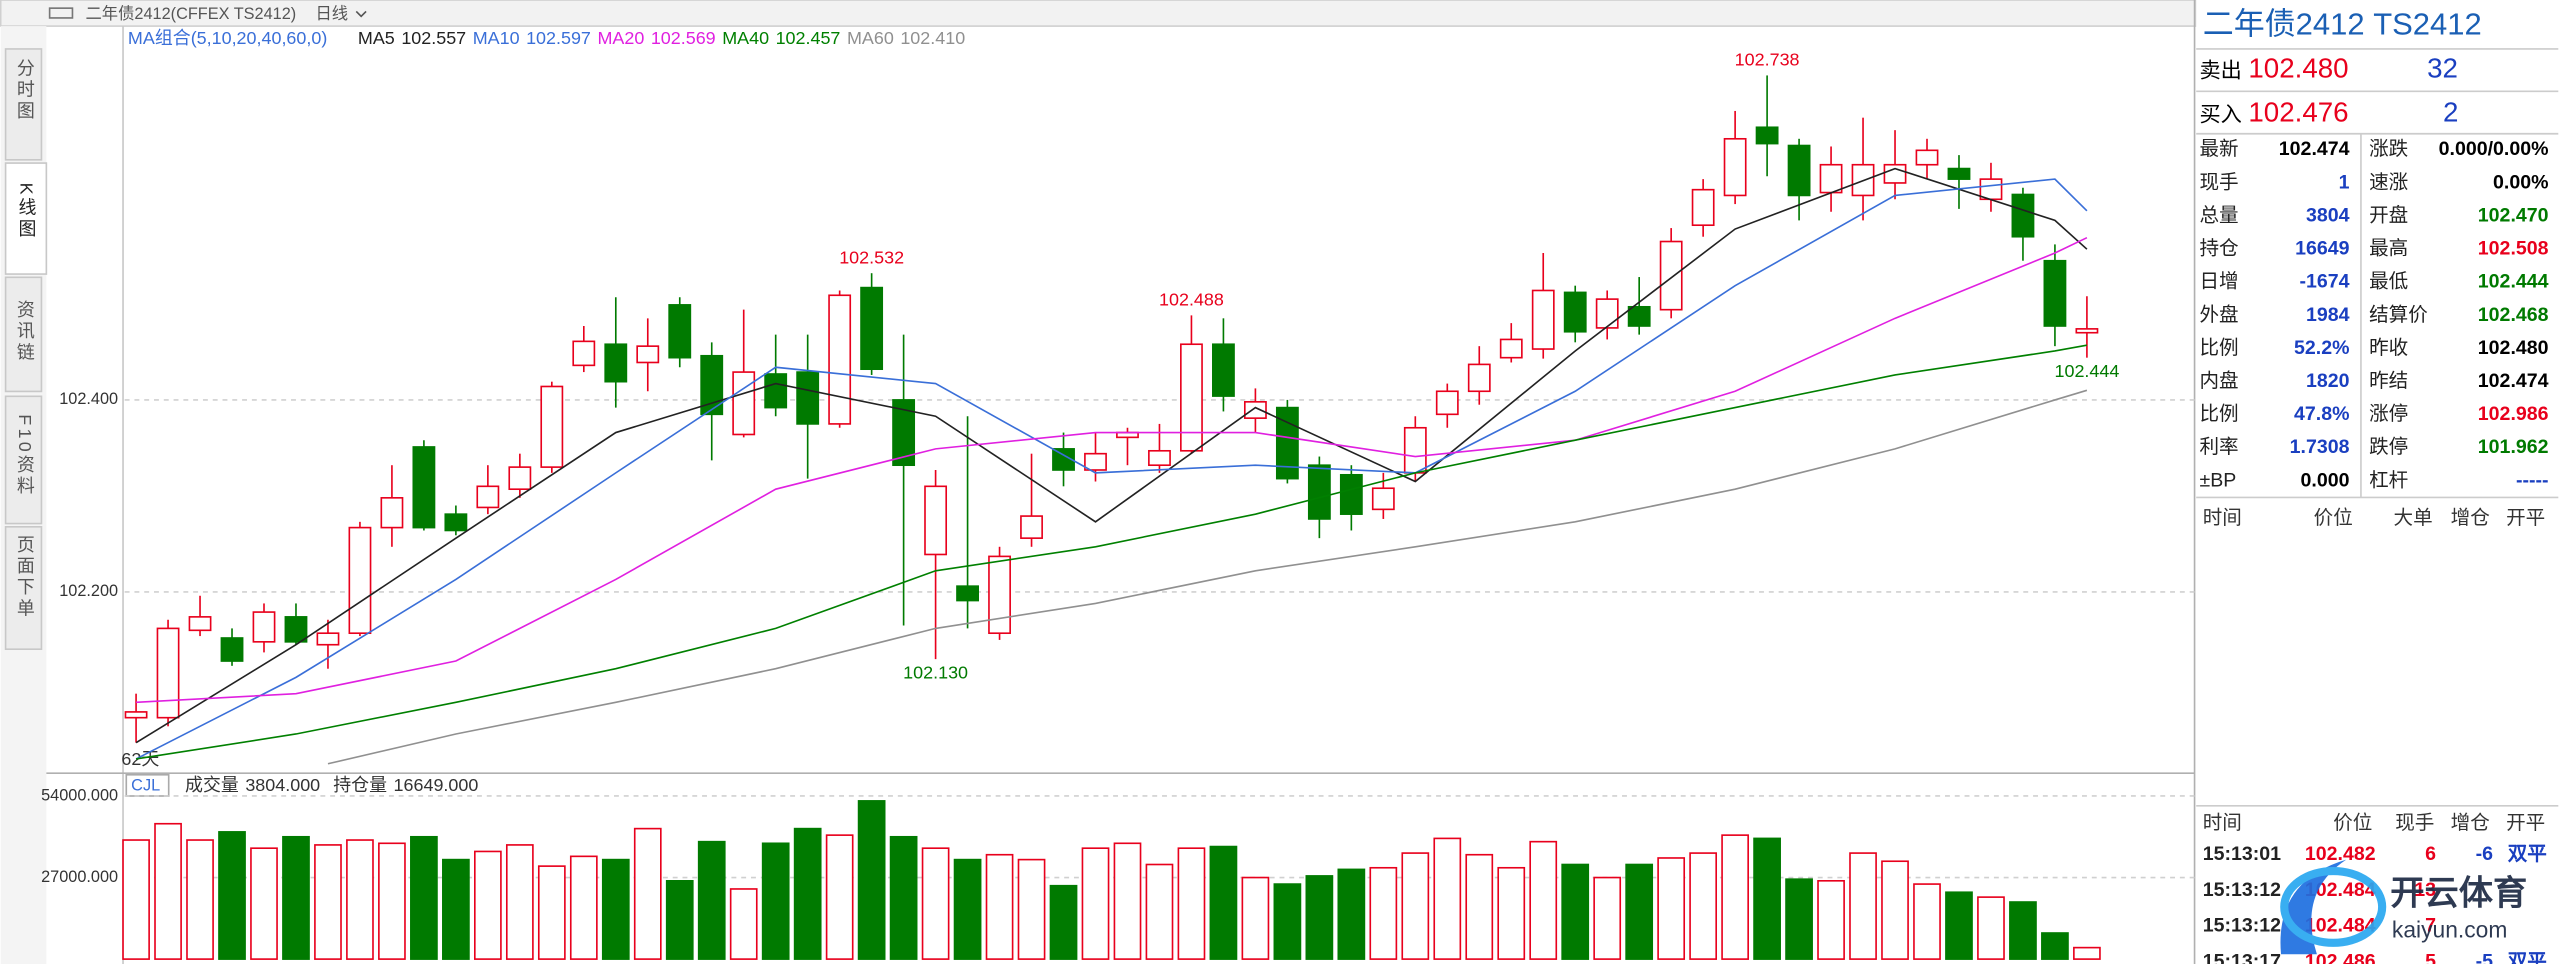 Image resolution: width=2559 pixels, height=964 pixels. What do you see at coordinates (2222, 518) in the screenshot?
I see `order-header: 时间` at bounding box center [2222, 518].